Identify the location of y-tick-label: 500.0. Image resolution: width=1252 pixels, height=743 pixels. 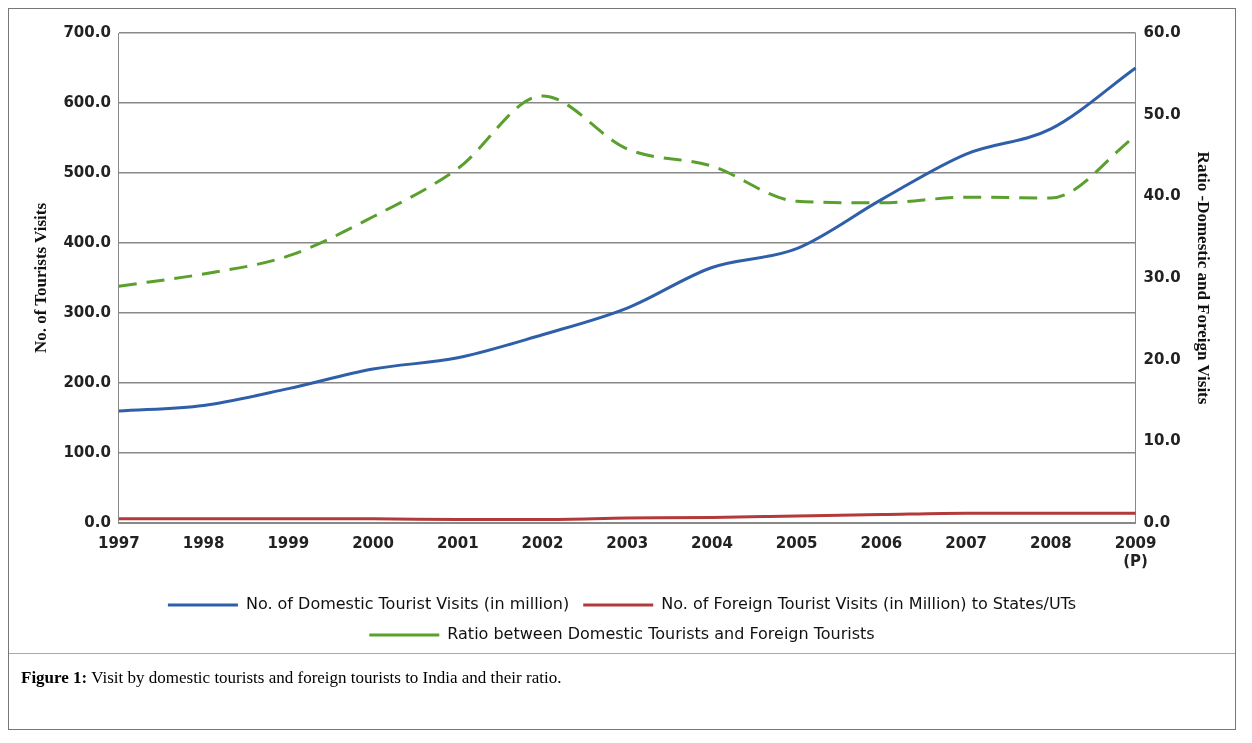
(87, 171).